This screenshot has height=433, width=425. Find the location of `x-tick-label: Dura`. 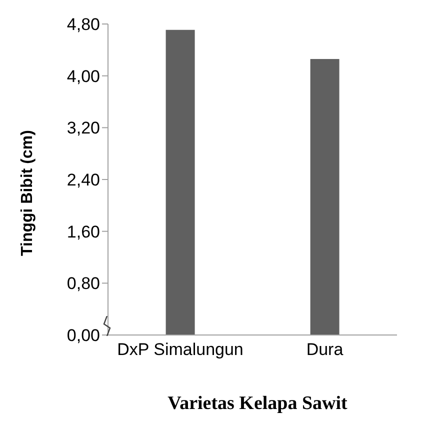

x-tick-label: Dura is located at coordinates (325, 350).